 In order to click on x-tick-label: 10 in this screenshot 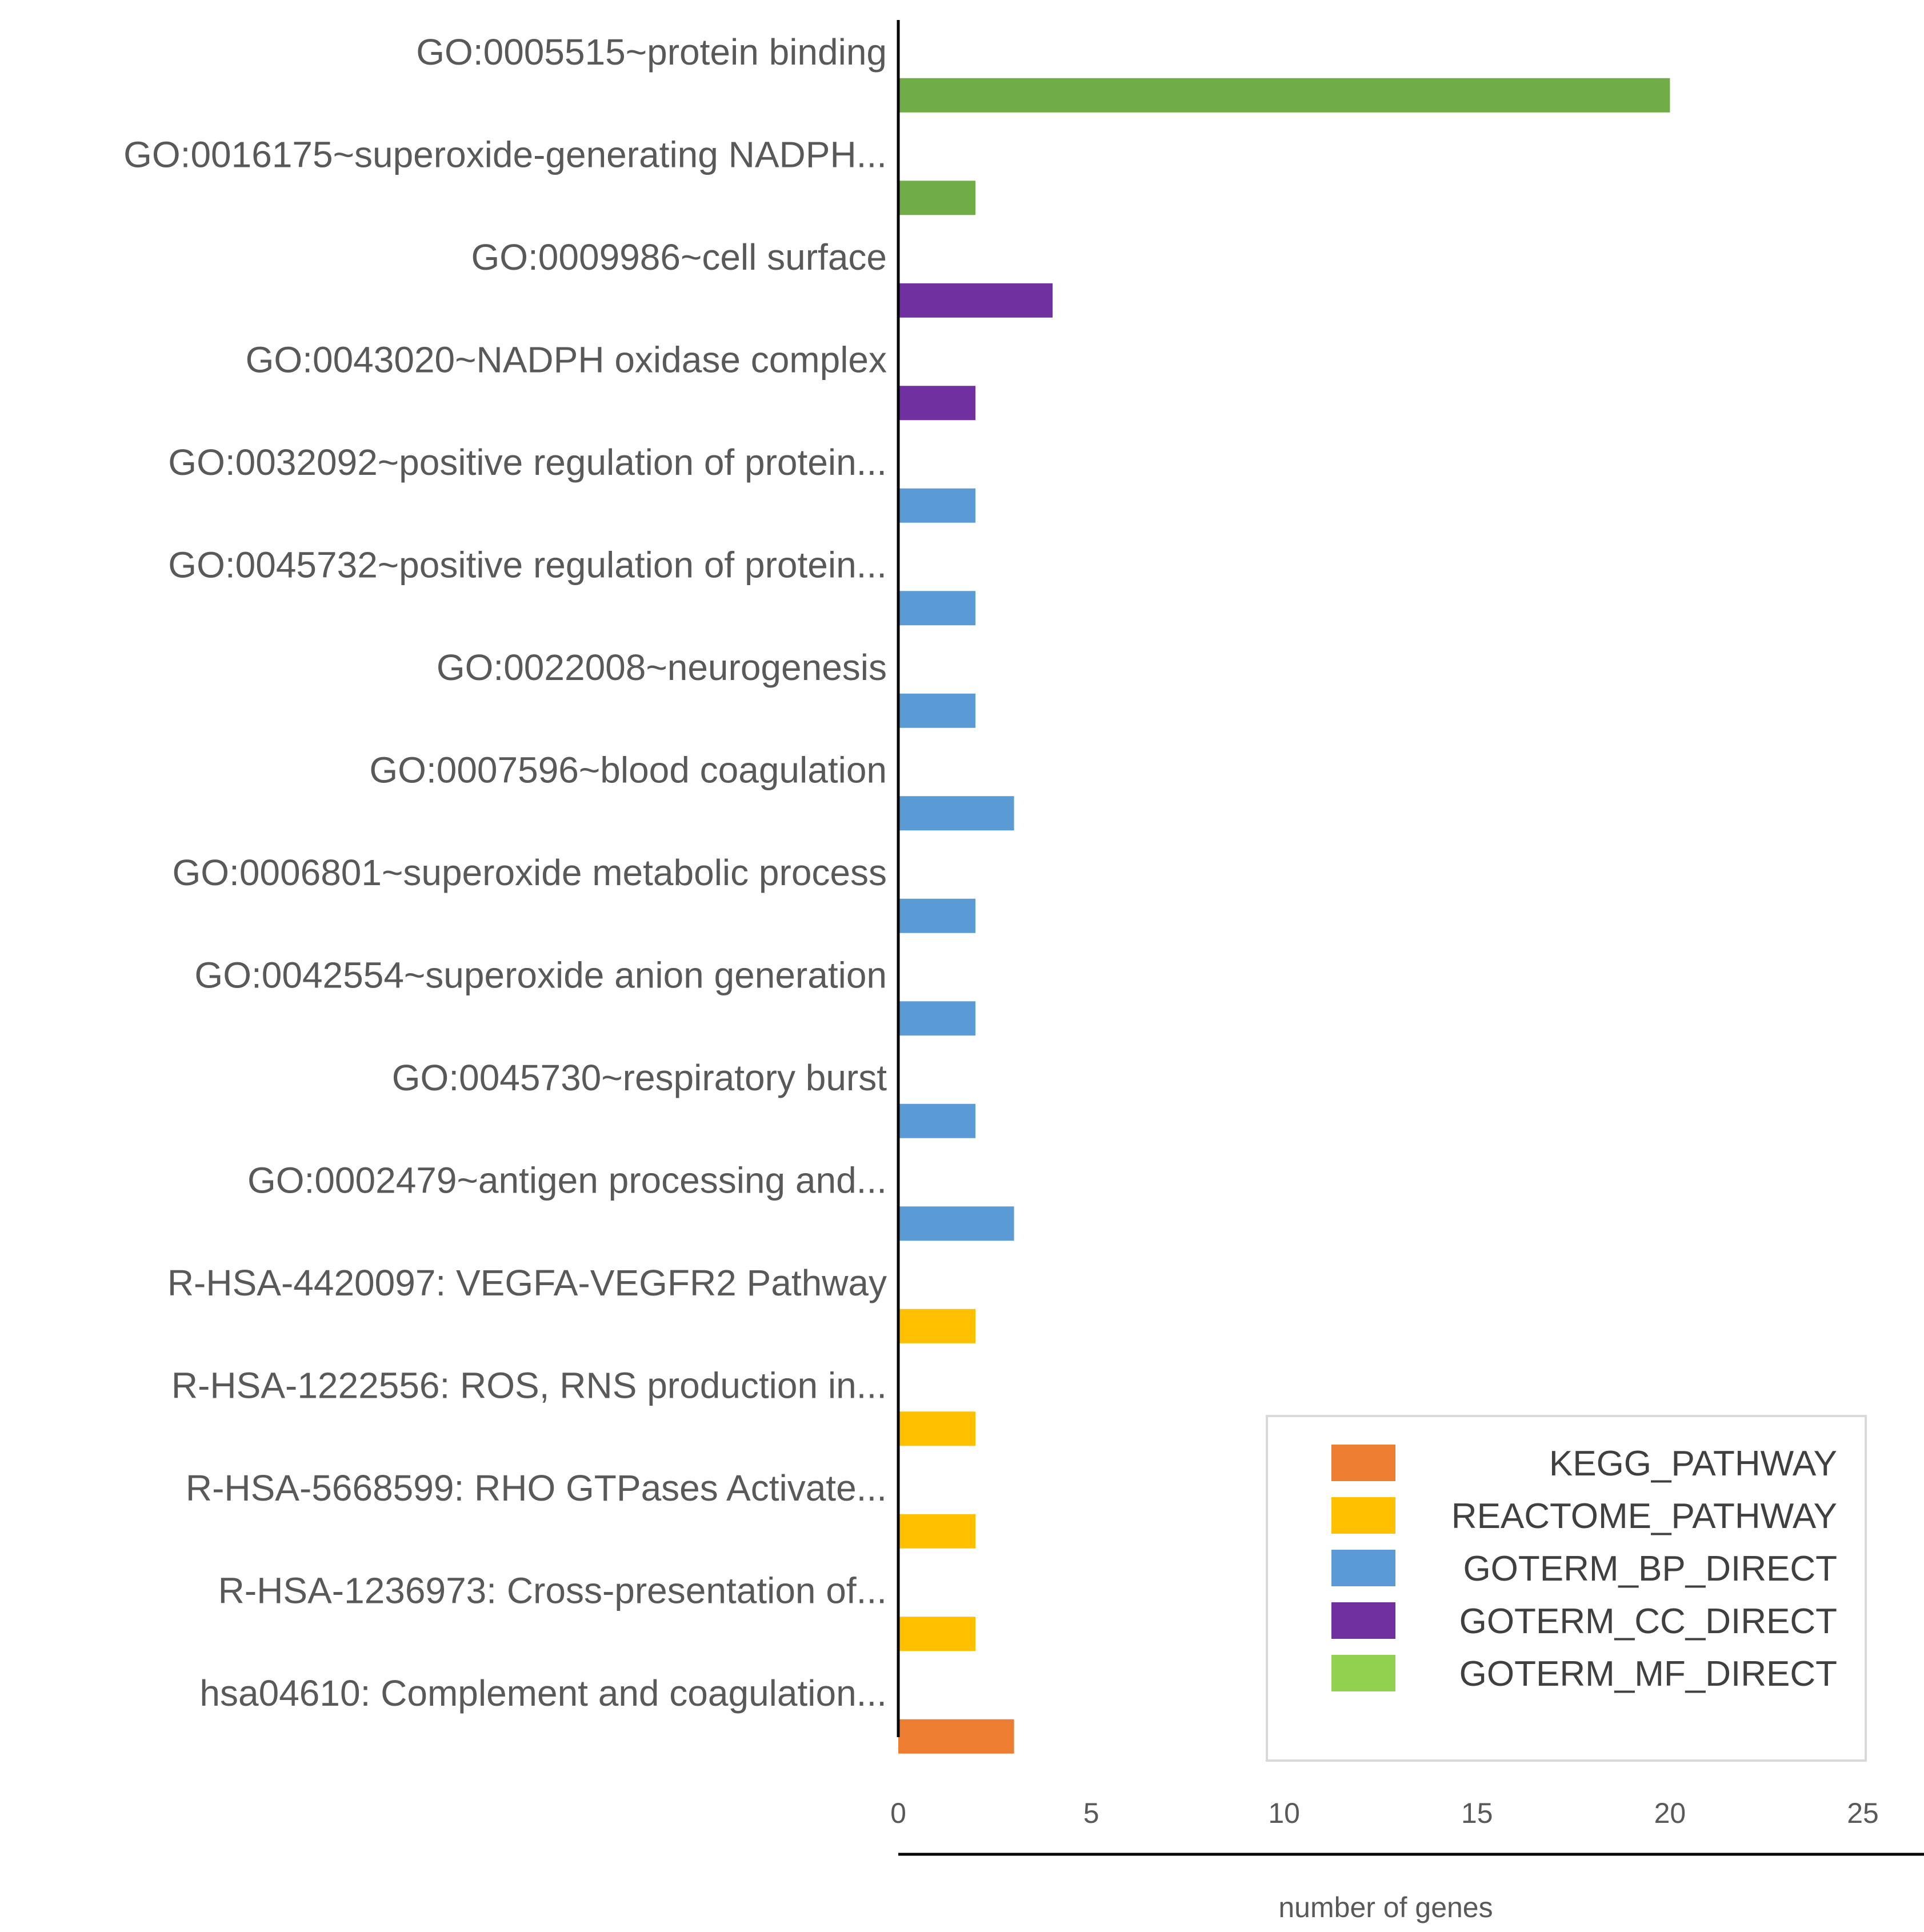, I will do `click(1284, 1813)`.